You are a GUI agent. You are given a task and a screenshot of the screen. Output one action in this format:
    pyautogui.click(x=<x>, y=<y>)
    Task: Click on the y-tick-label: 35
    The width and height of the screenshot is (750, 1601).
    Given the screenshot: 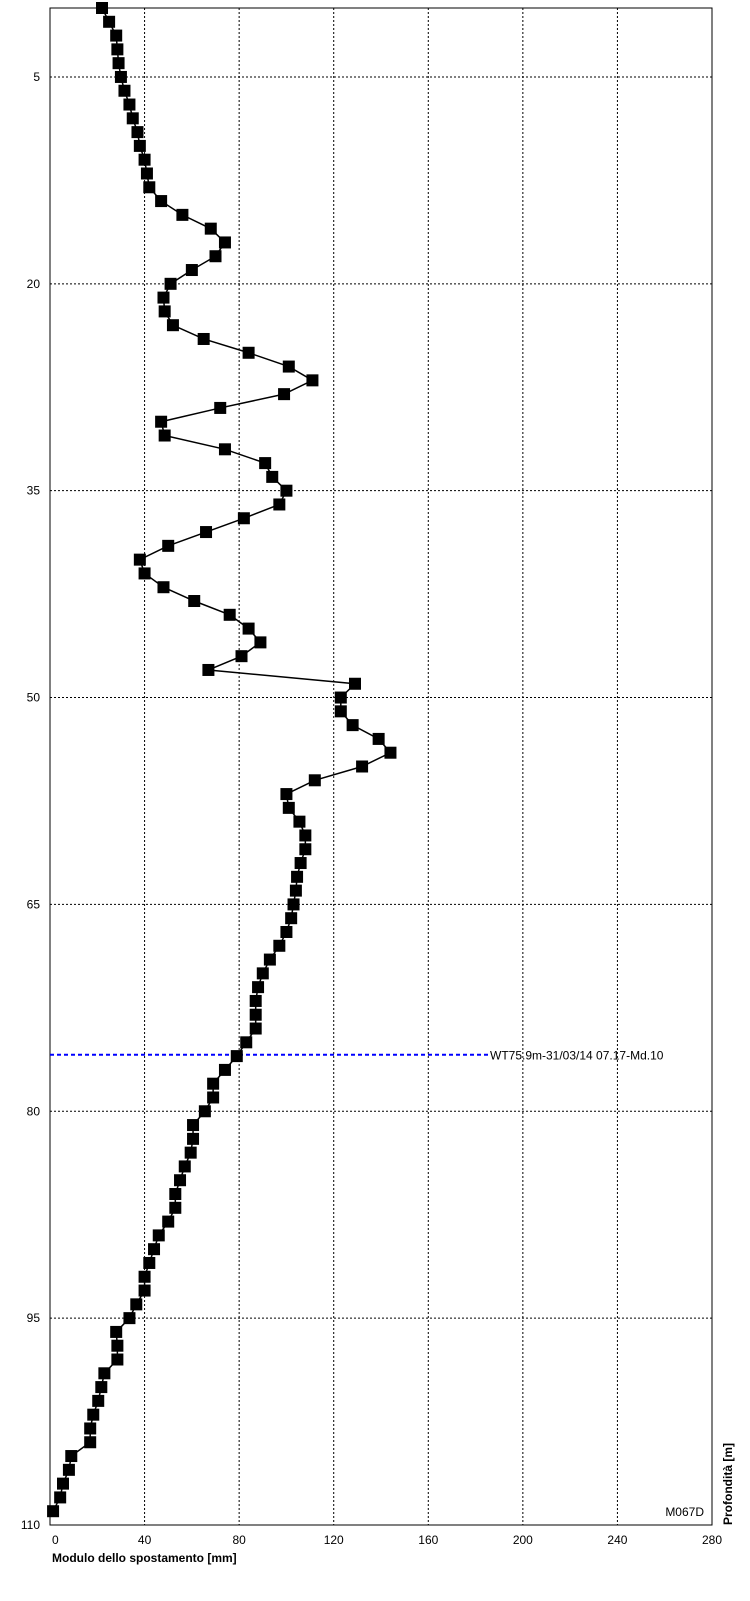 What is the action you would take?
    pyautogui.click(x=34, y=491)
    